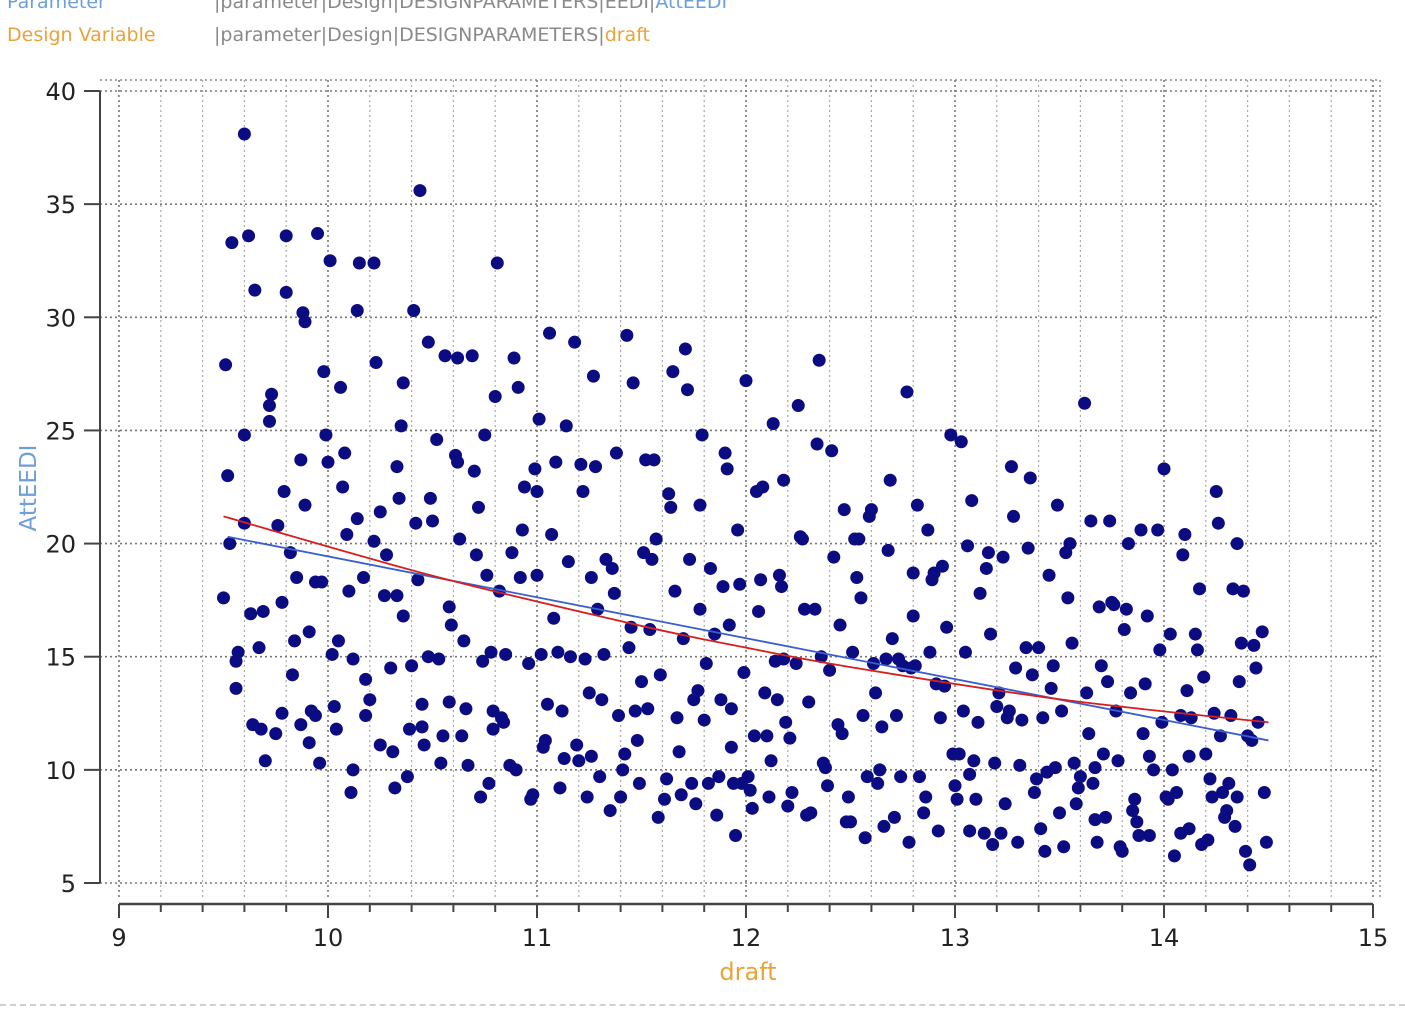  What do you see at coordinates (56, 6) in the screenshot?
I see `parameter-label: Parameter` at bounding box center [56, 6].